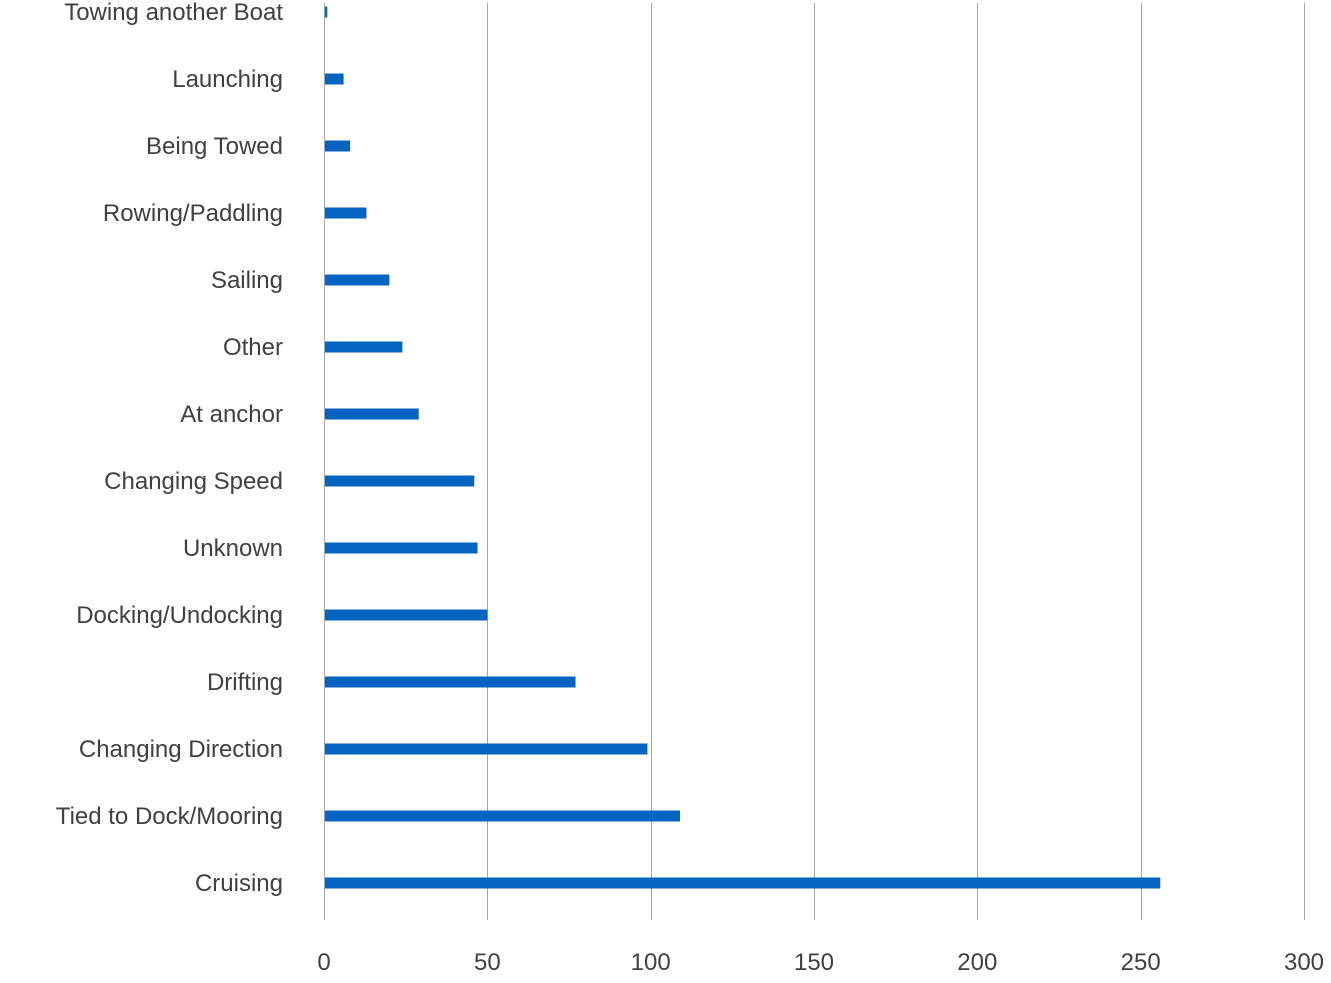 The width and height of the screenshot is (1331, 983). Describe the element at coordinates (173, 13) in the screenshot. I see `category-label-towing-another-boat: Towing another Boat` at that location.